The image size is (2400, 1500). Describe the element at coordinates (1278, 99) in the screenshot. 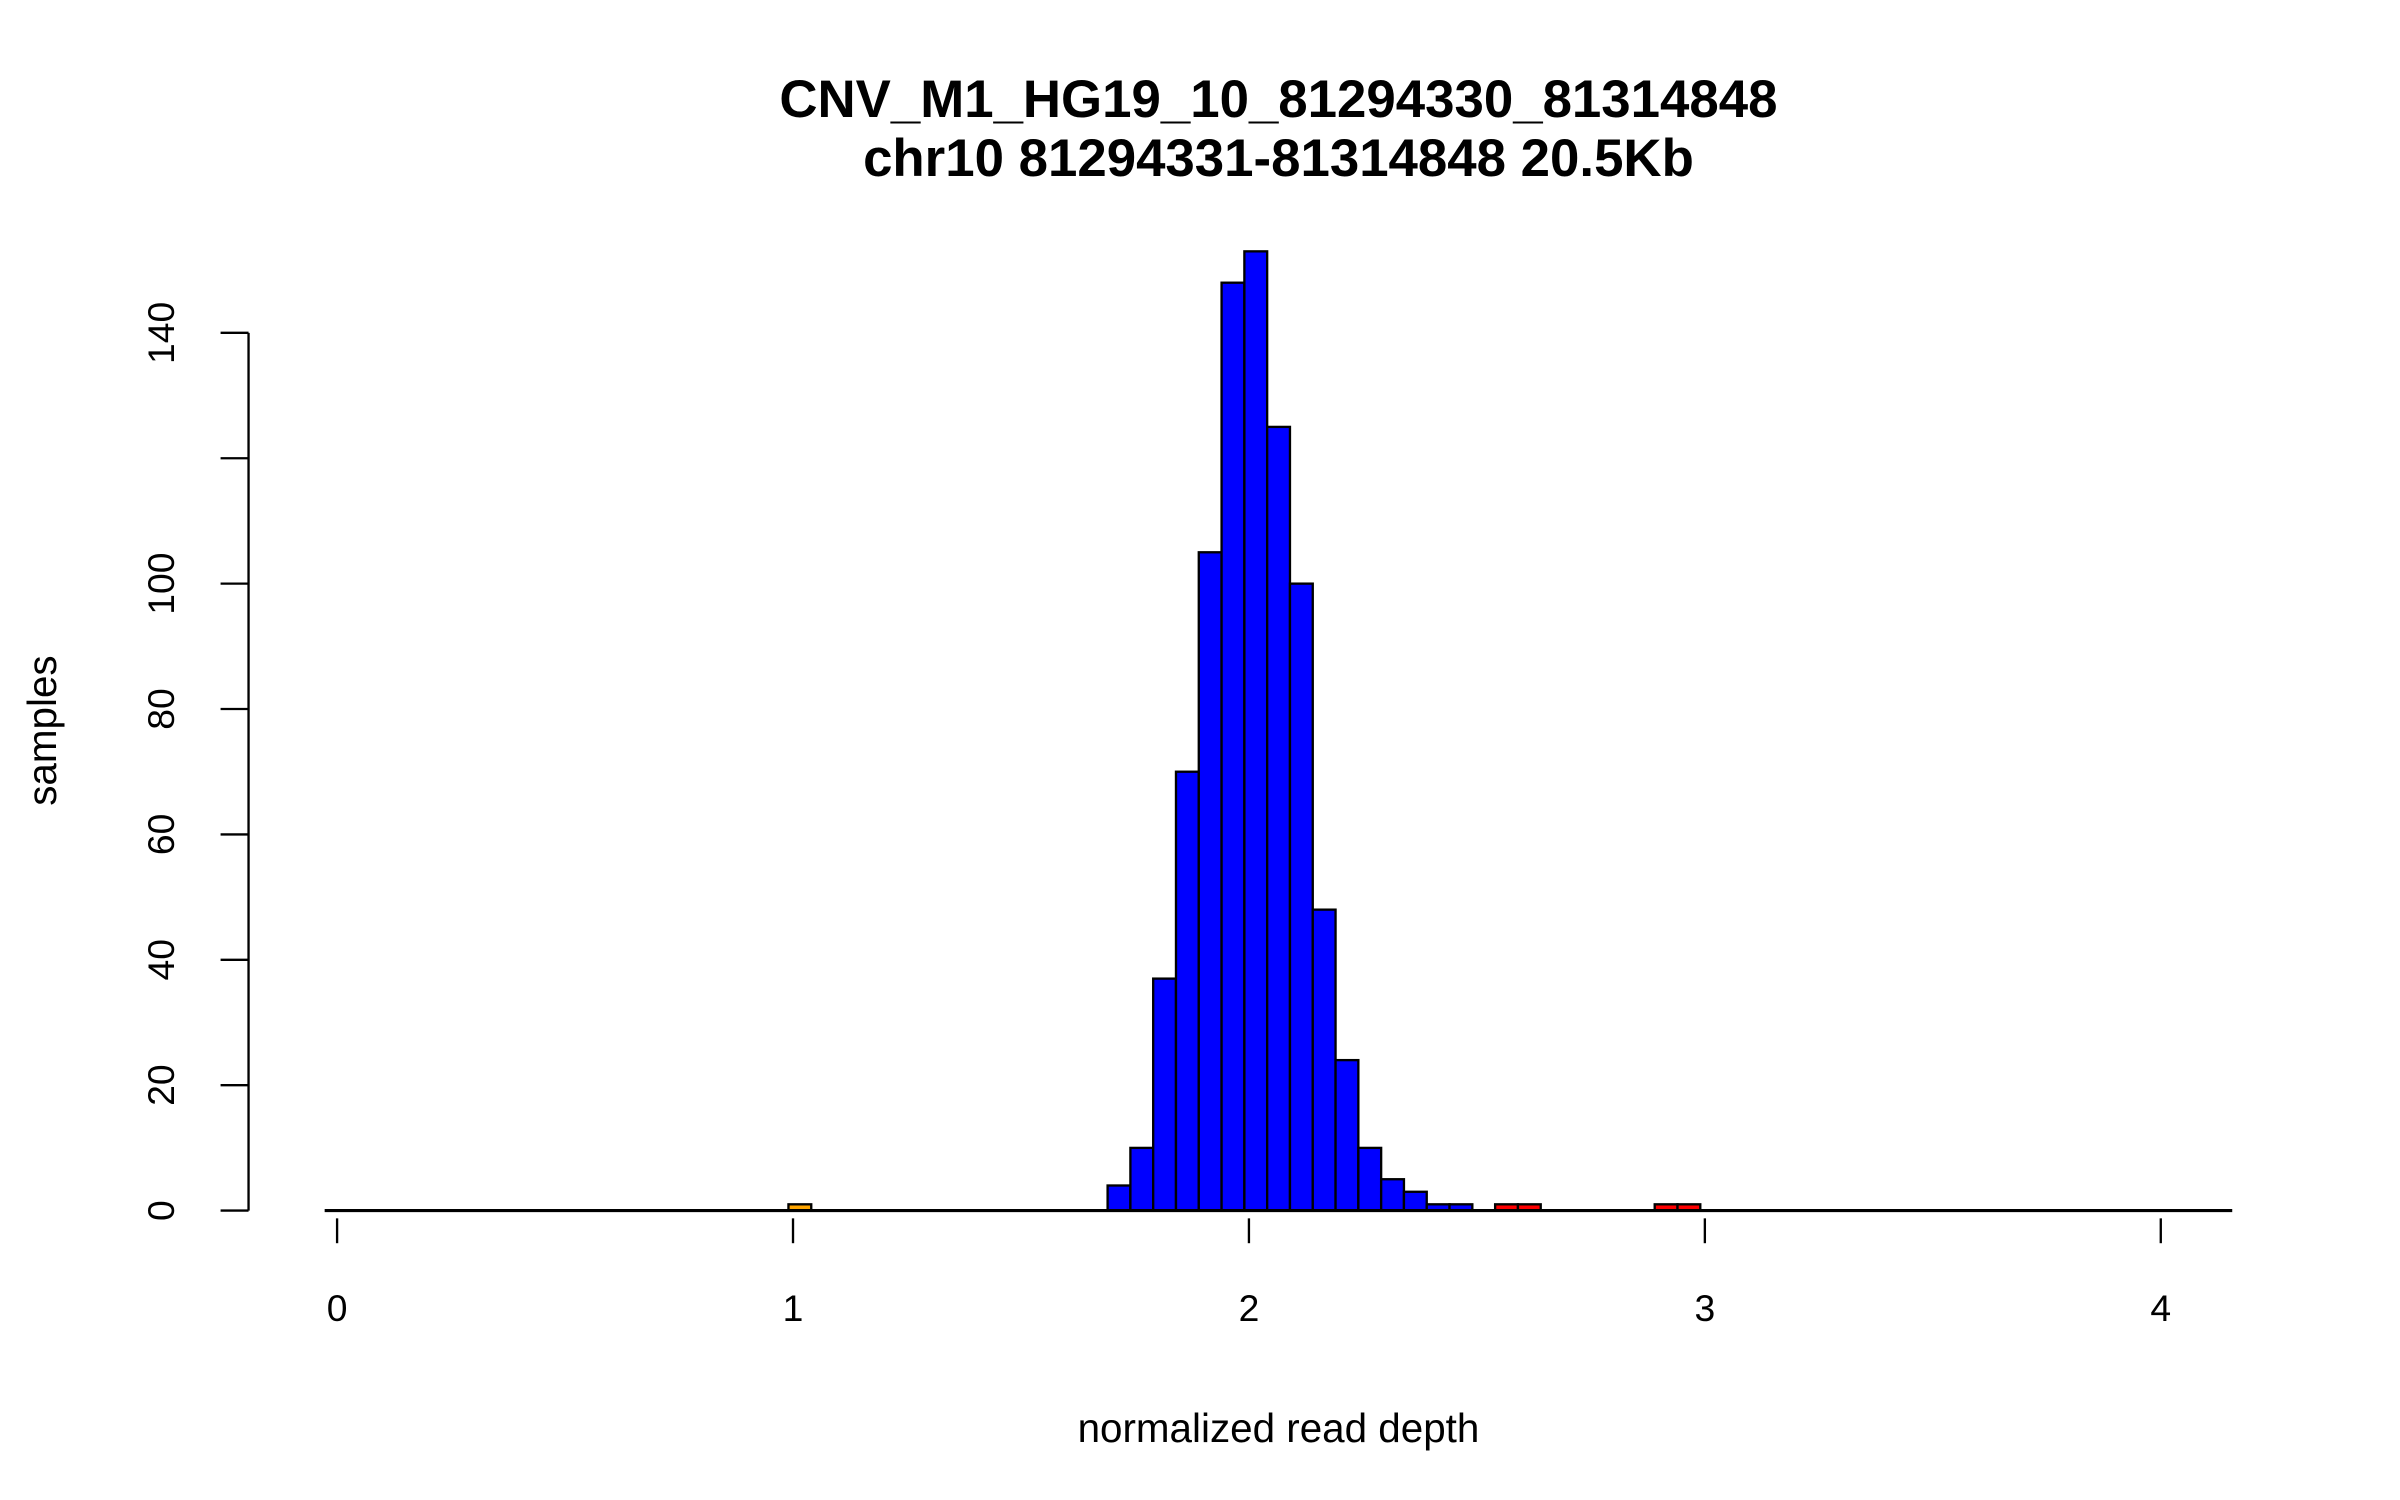

I see `chart-title: CNV_M1_HG19_10_81294330_81314848` at that location.